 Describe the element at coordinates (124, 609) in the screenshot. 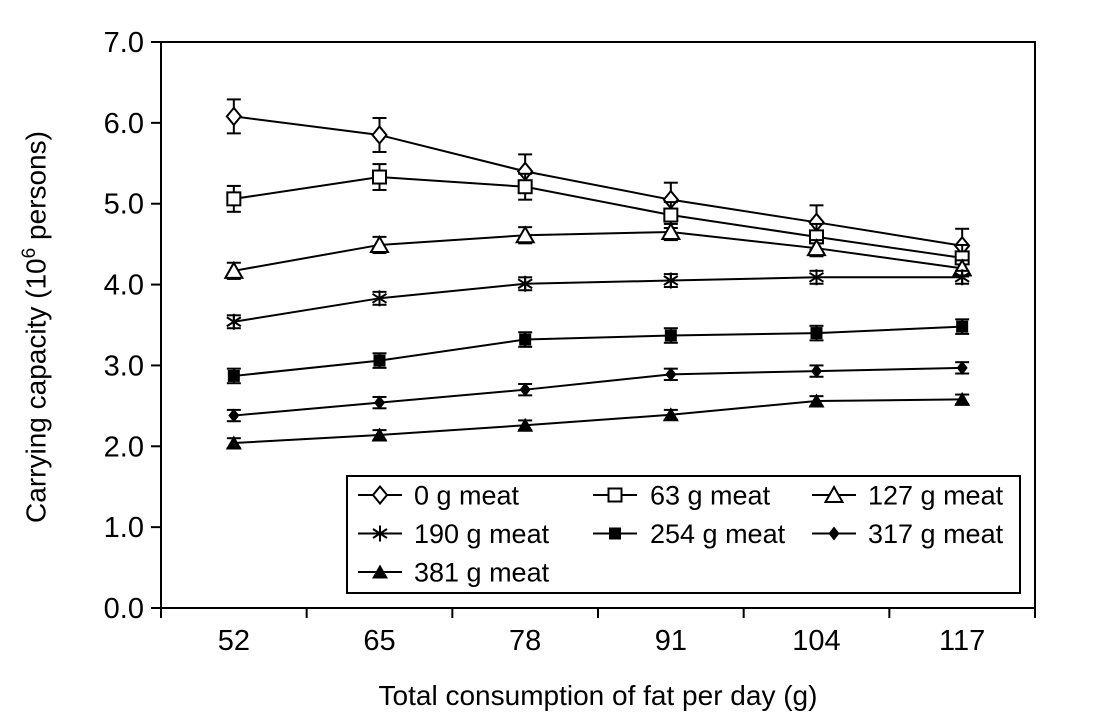

I see `y-tick-label: 0.0` at that location.